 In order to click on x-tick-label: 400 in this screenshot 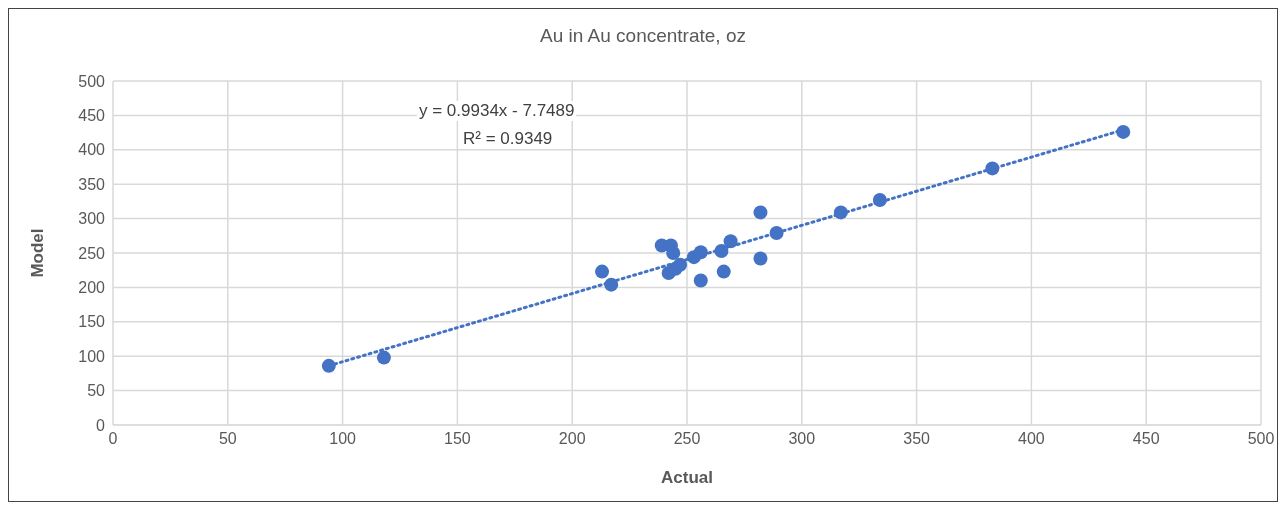, I will do `click(1031, 439)`.